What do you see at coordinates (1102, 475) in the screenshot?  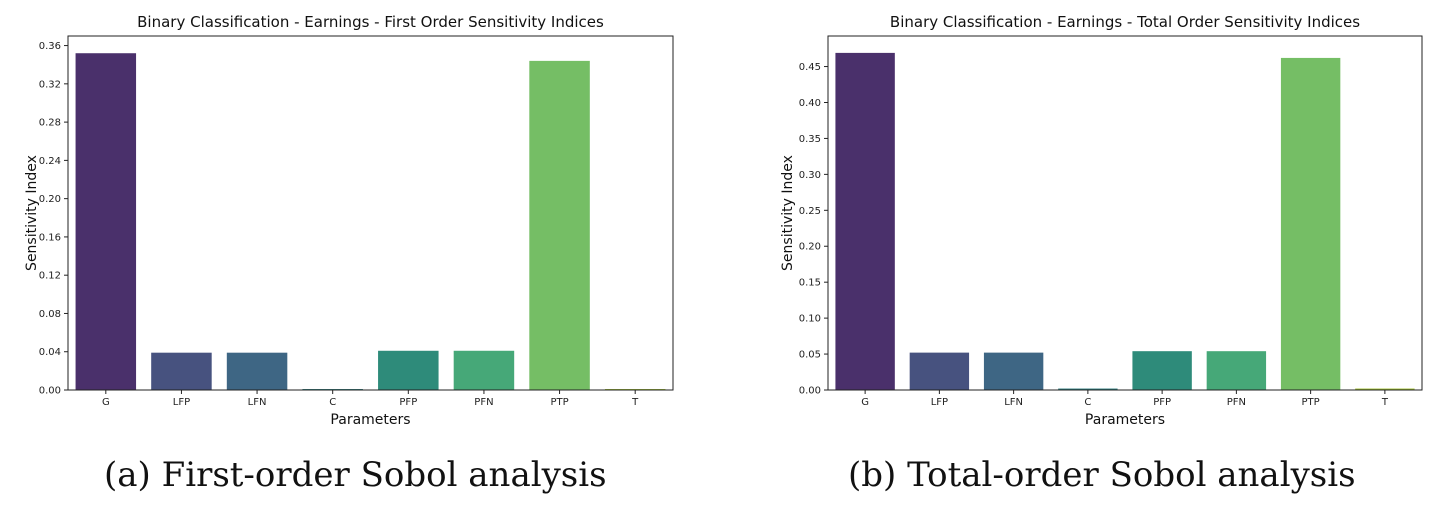 I see `caption-b: (b) Total-order Sobol analysis` at bounding box center [1102, 475].